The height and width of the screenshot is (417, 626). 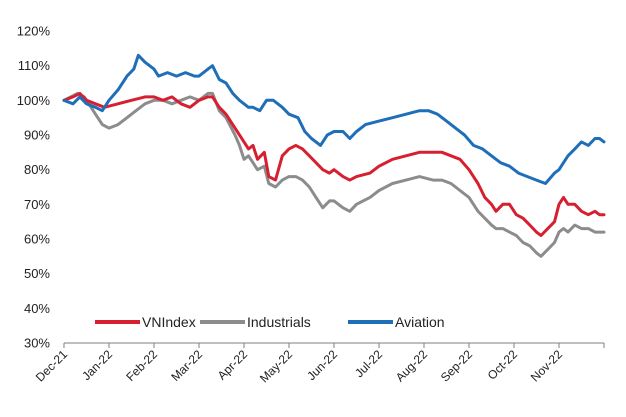 I want to click on y-tick-label: 80%, so click(x=37, y=169).